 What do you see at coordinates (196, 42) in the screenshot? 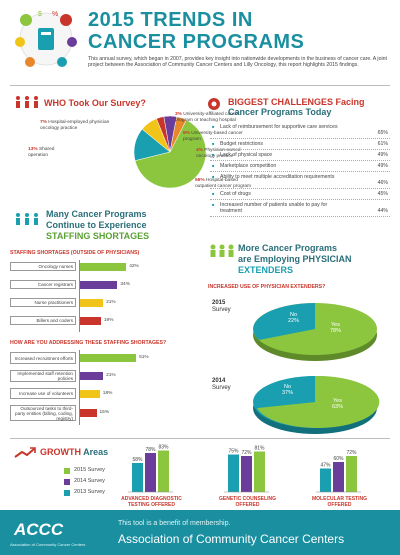
I see `title-line-2: CANCER PROGRAMS` at bounding box center [196, 42].